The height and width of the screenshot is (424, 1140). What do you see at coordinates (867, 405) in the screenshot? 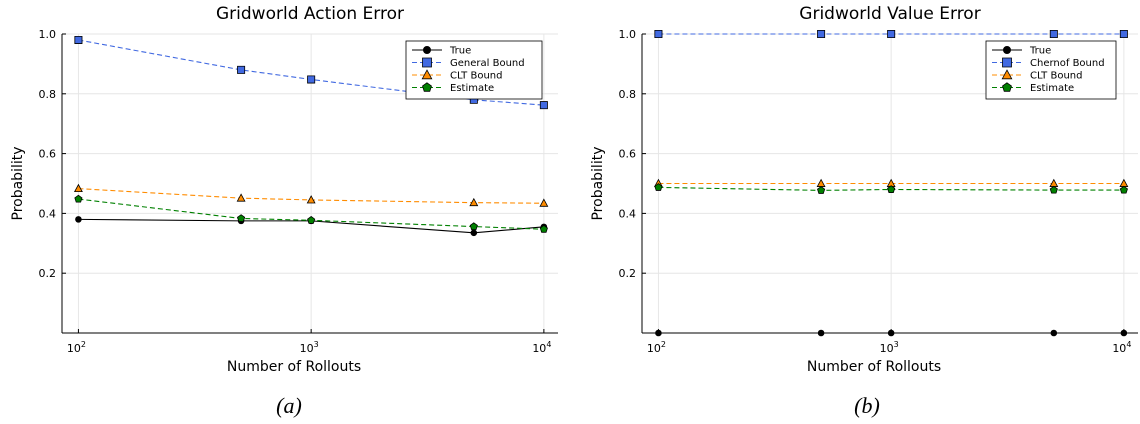
I see `figure-caption: (b)` at bounding box center [867, 405].